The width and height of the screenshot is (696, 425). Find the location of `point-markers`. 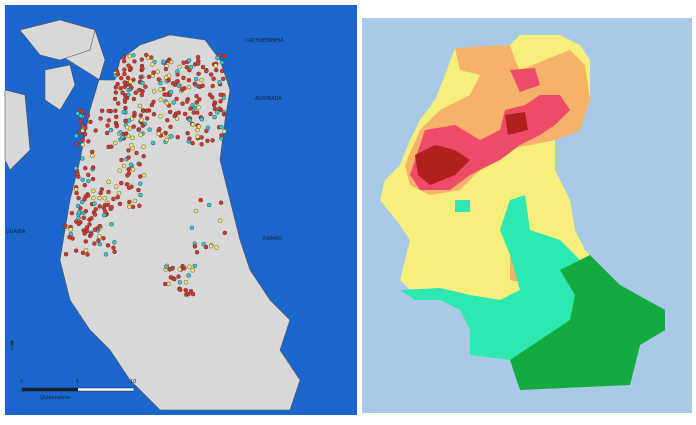

point-markers is located at coordinates (145, 174).